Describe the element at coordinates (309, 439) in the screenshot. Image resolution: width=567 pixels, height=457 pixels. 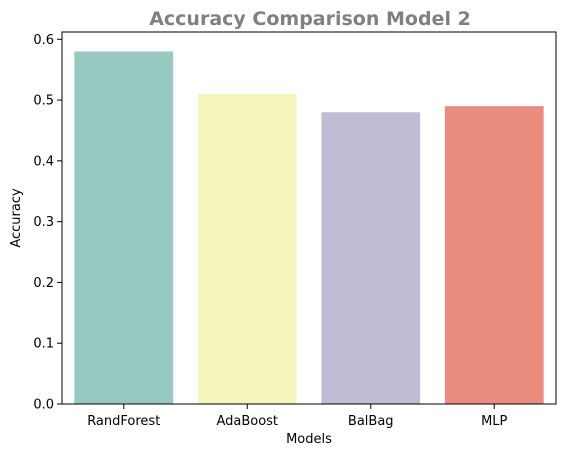
I see `x-axis-label: Models` at that location.